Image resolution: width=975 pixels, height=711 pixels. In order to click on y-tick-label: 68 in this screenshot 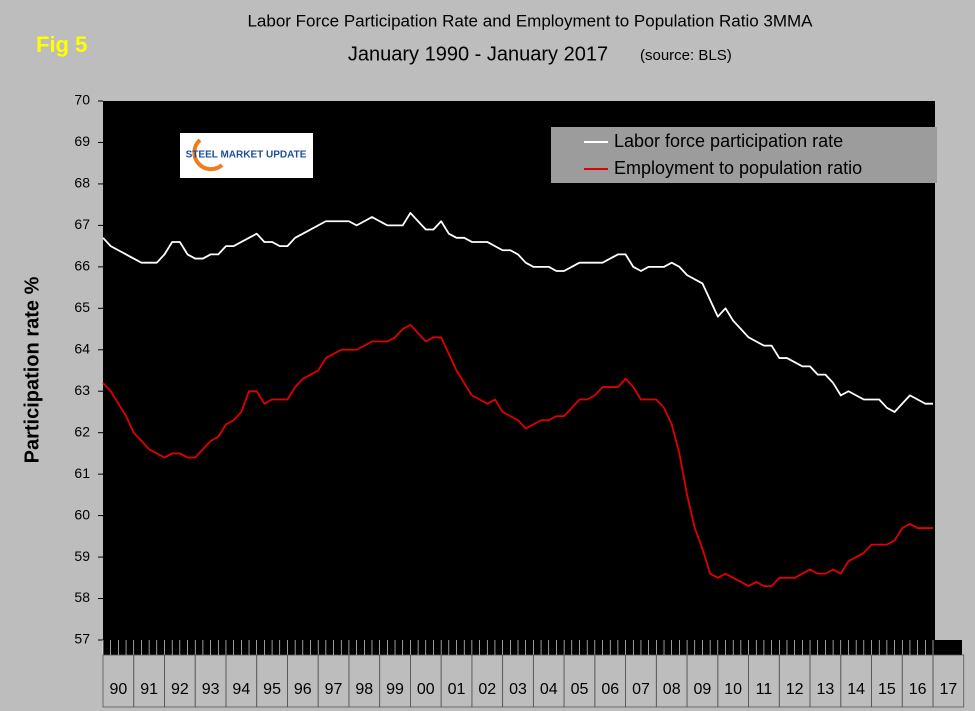, I will do `click(82, 183)`.